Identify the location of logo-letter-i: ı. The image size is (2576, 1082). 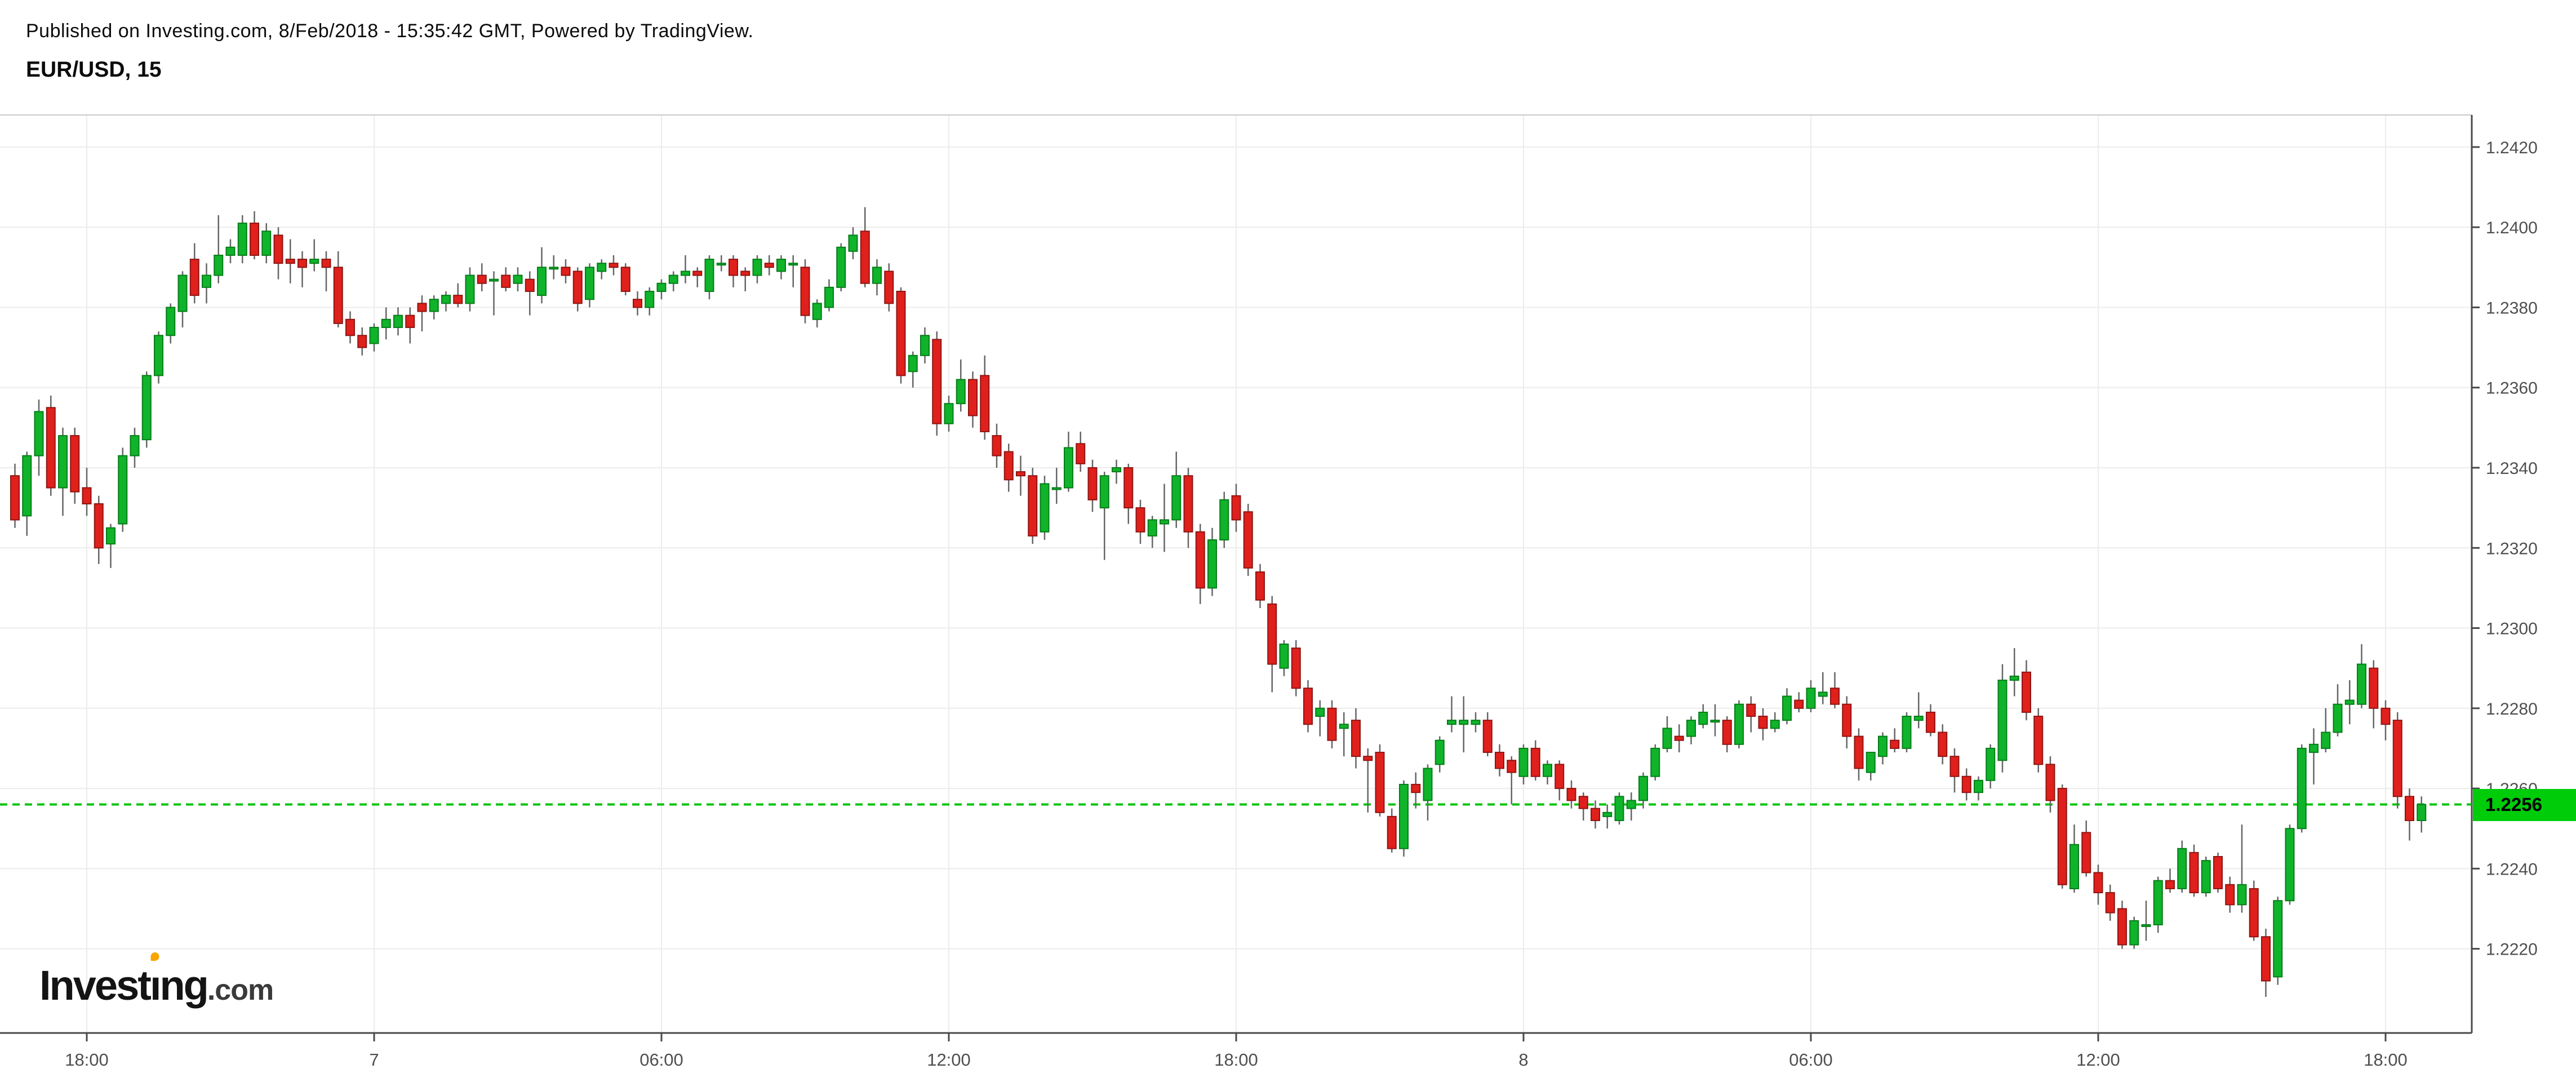
(155, 981).